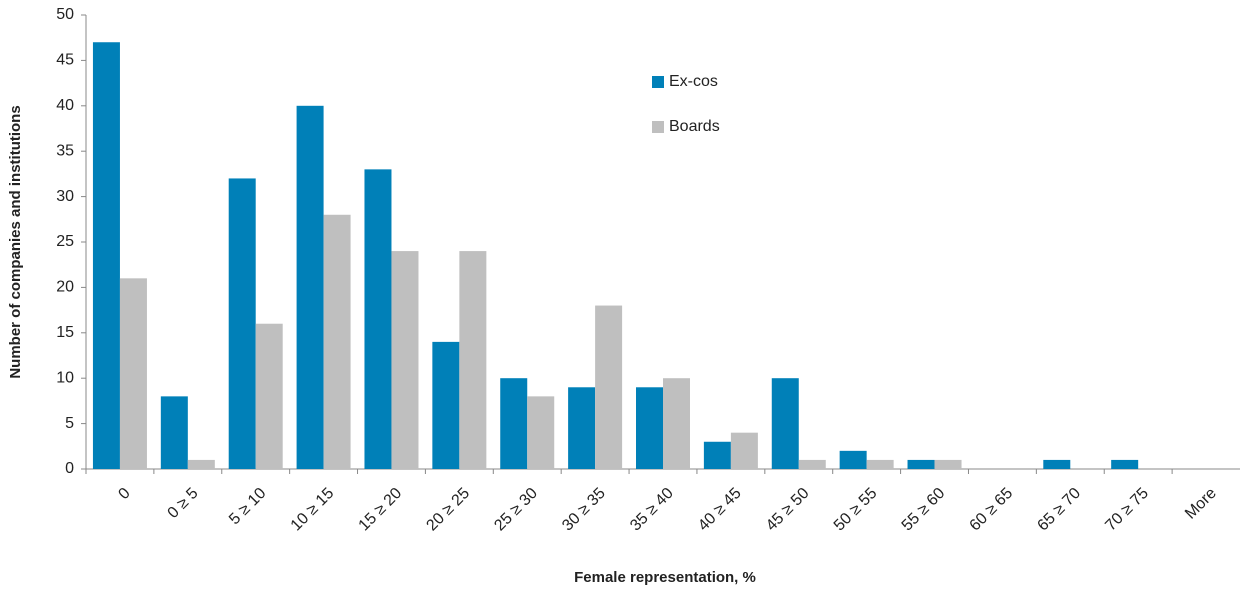  Describe the element at coordinates (65, 150) in the screenshot. I see `y-tick-label: 35` at that location.